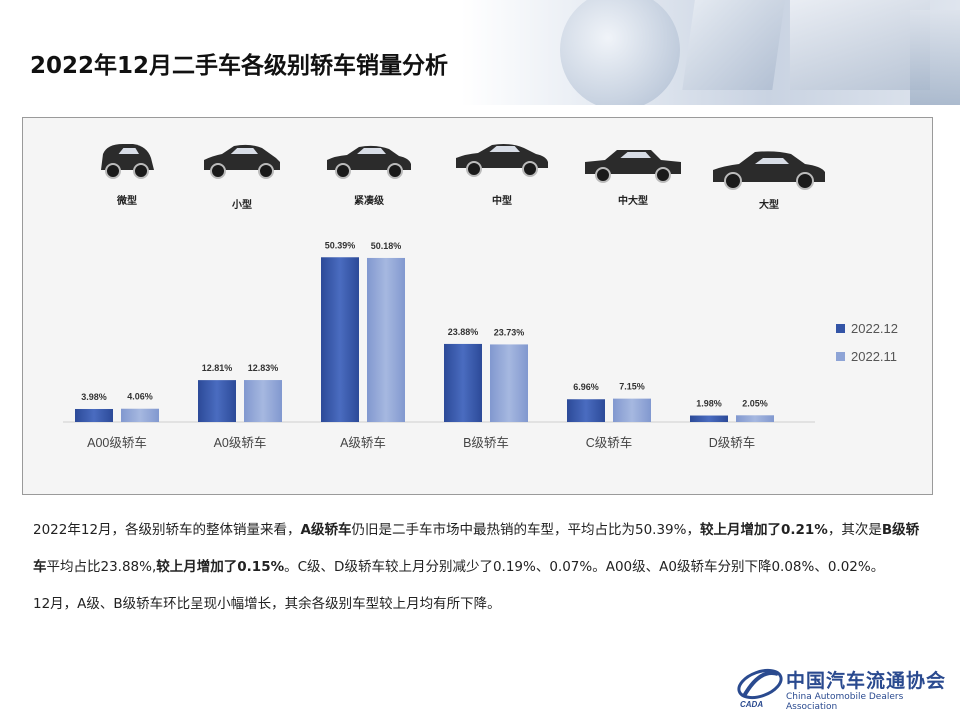 This screenshot has height=720, width=960. What do you see at coordinates (386, 246) in the screenshot?
I see `data-label: 50.18%` at bounding box center [386, 246].